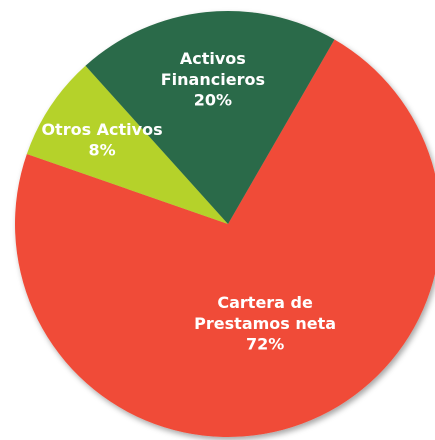 The width and height of the screenshot is (435, 440). I want to click on slice-label-line: Cartera de, so click(265, 301).